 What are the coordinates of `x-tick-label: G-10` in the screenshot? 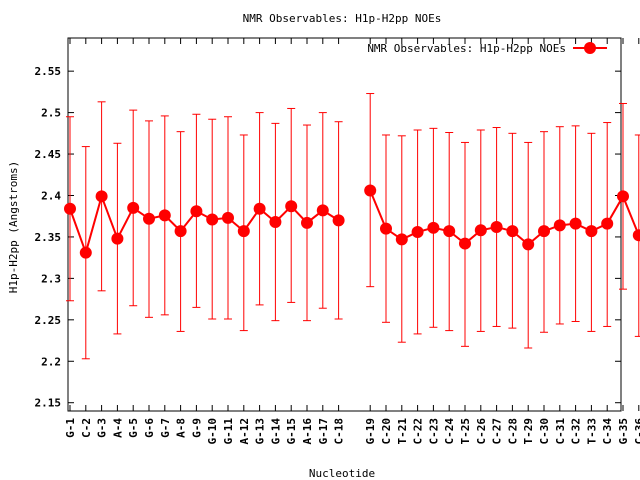 It's located at (212, 431).